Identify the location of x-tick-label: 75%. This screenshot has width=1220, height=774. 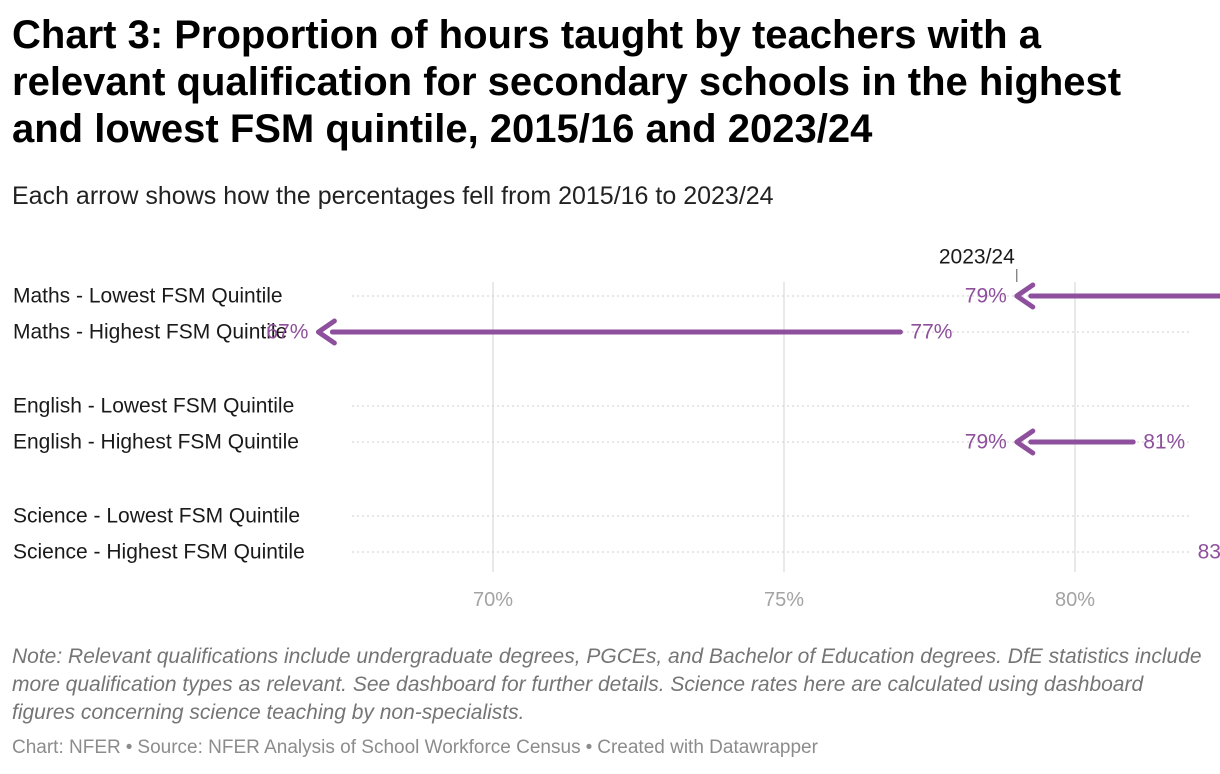
(784, 600).